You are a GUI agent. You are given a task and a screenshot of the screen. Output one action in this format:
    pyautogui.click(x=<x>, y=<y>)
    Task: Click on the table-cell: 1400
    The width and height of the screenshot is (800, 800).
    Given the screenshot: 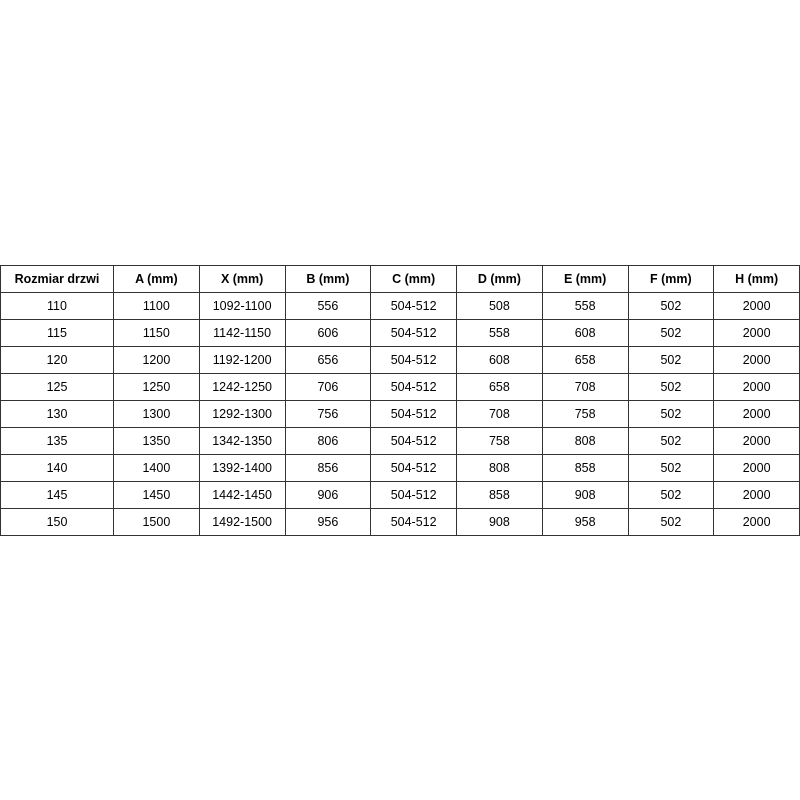 What is the action you would take?
    pyautogui.click(x=156, y=468)
    